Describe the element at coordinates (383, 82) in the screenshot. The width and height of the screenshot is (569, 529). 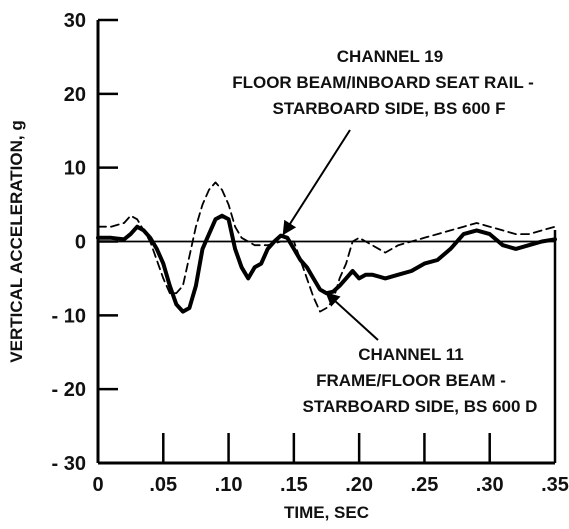
I see `annotation-text-line: FLOOR BEAM/INBOARD SEAT RAIL -` at that location.